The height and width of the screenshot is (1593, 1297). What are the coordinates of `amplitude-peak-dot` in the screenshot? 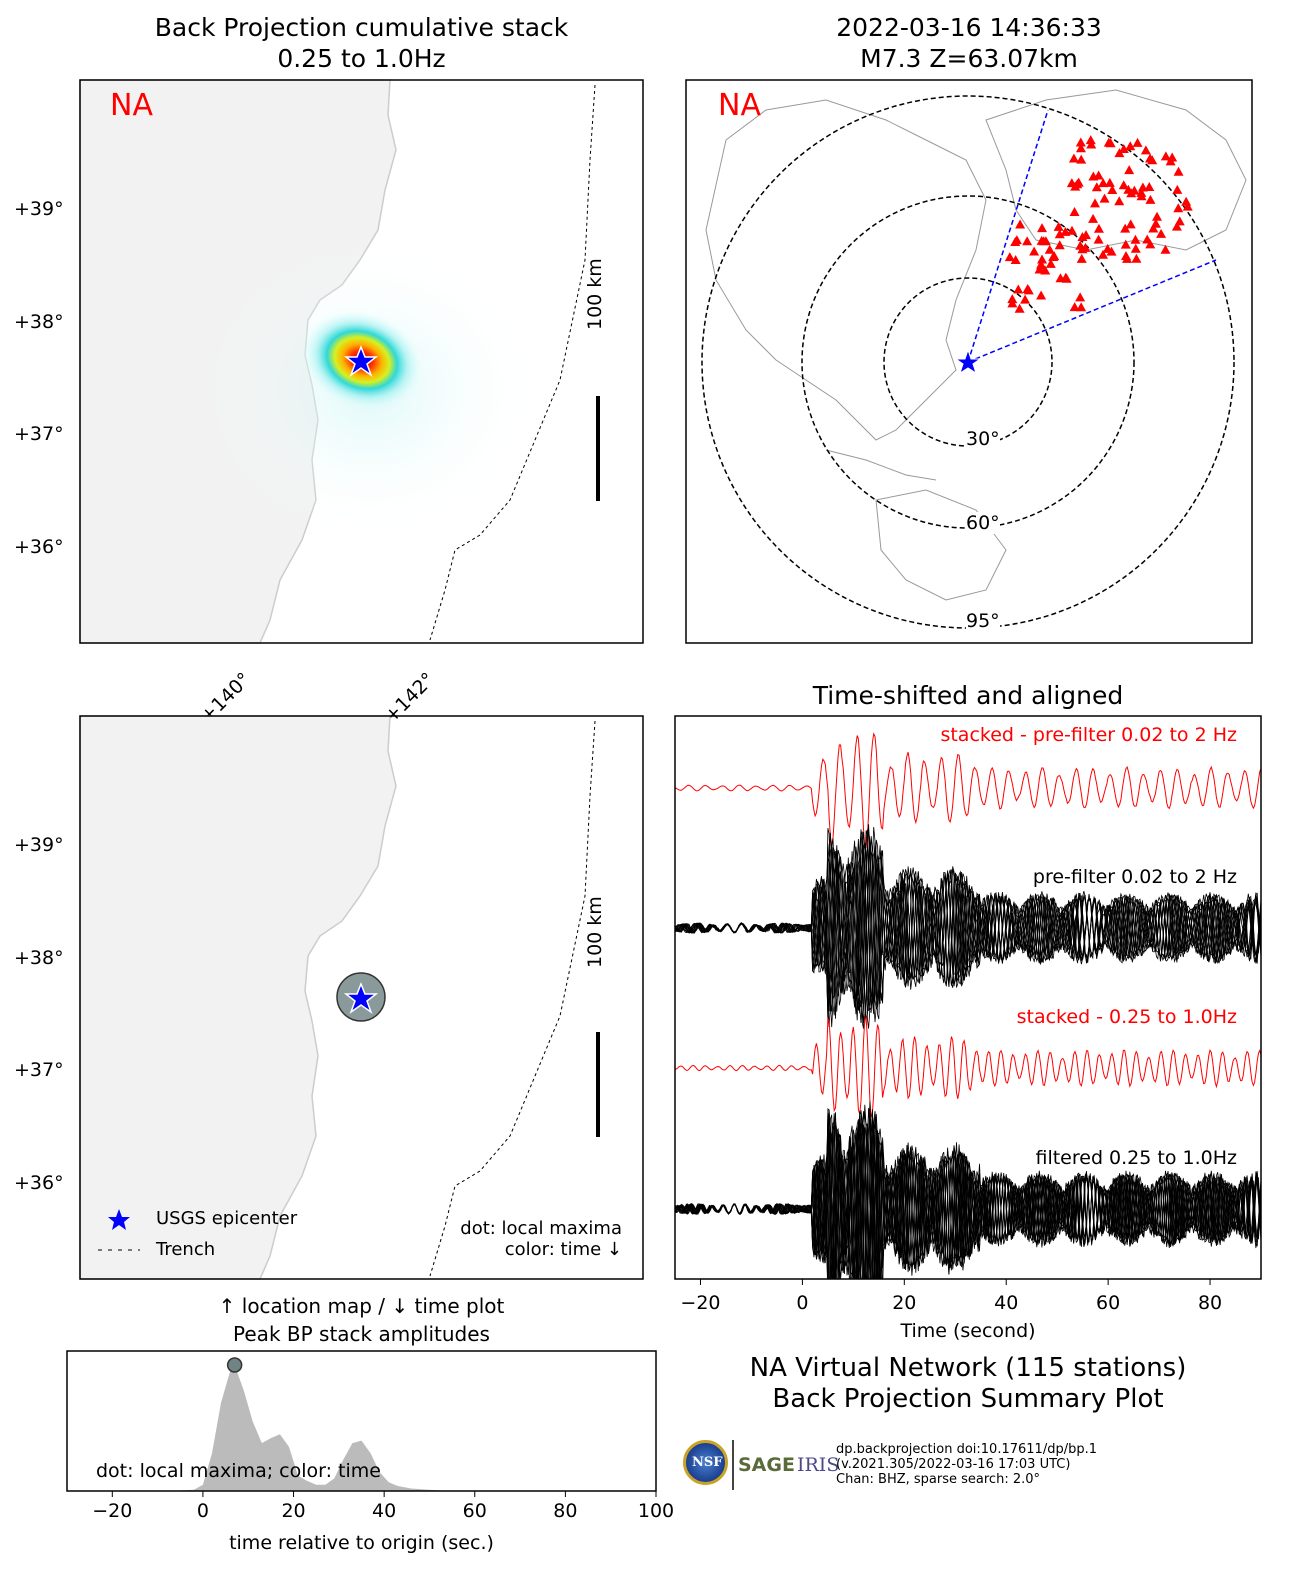 It's located at (234, 1365).